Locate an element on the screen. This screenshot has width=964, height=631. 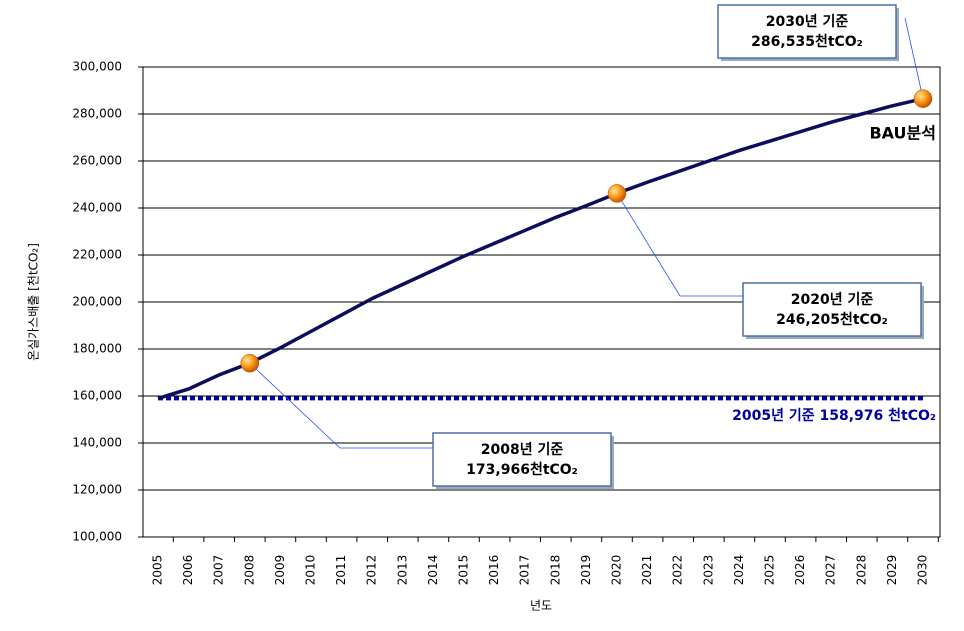
x-tick-label: 2005 is located at coordinates (158, 570).